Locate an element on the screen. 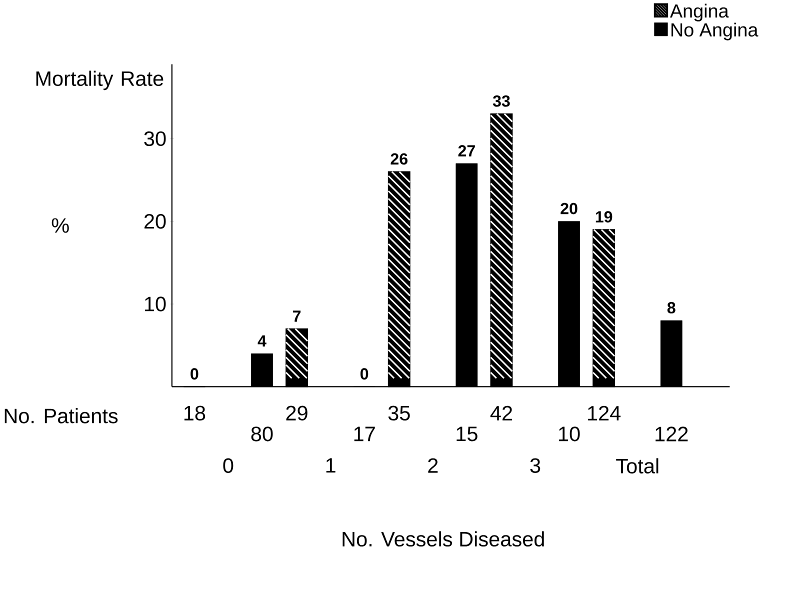  data-label: 26 is located at coordinates (399, 158).